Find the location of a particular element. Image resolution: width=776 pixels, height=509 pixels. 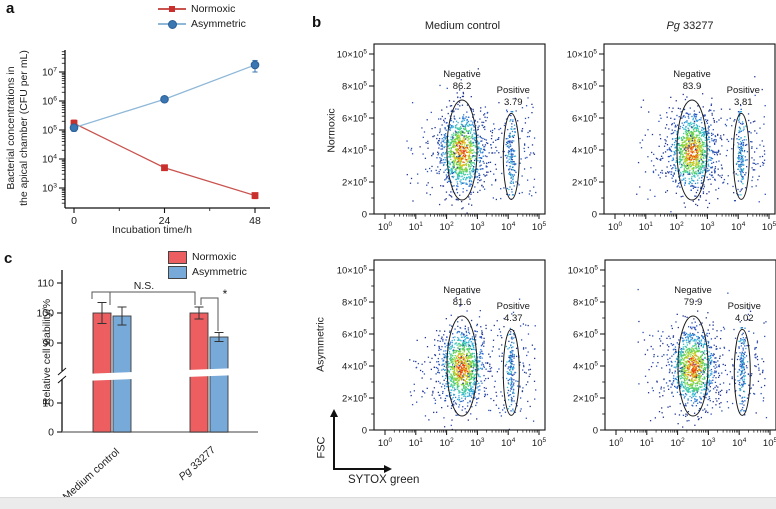

asymmetric-color-swatch-icon is located at coordinates (177, 272).